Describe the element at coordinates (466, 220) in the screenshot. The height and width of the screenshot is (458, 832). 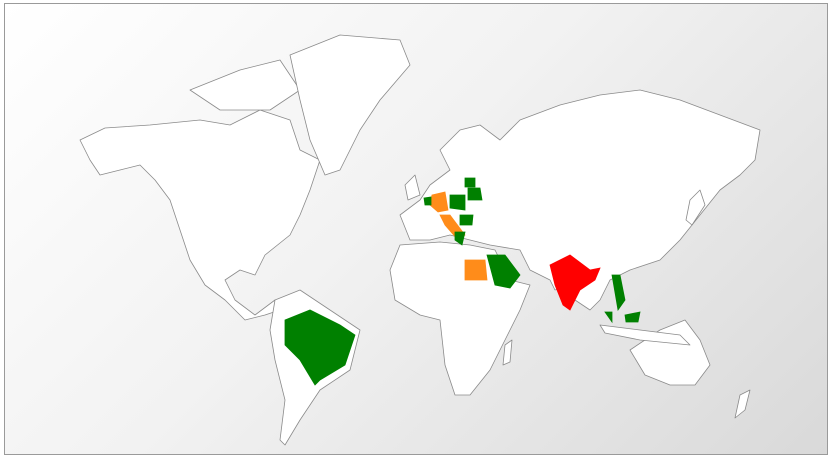
I see `country-romania` at that location.